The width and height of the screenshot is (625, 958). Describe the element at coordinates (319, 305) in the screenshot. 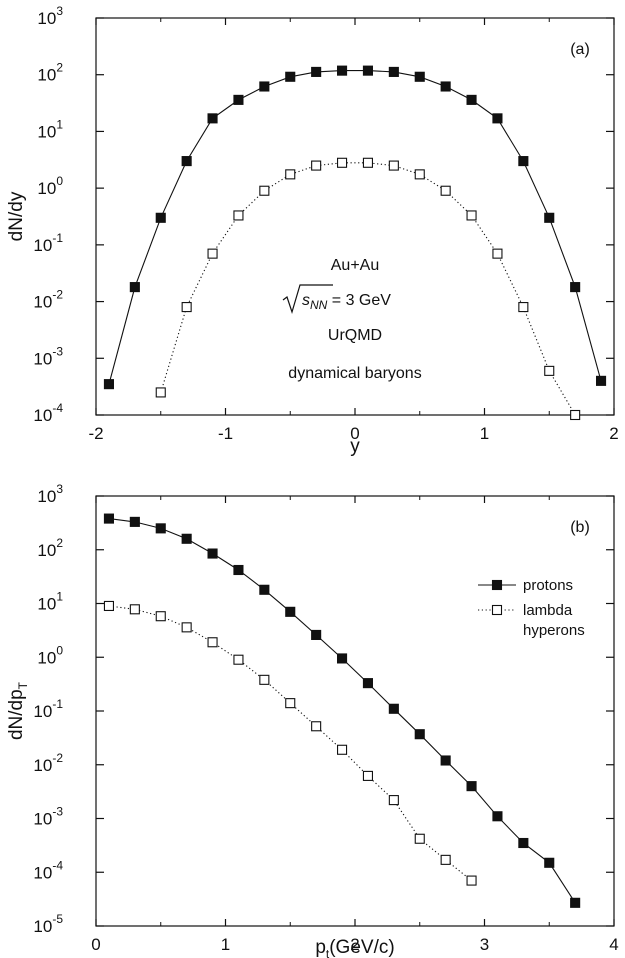

I see `annotation-energy-sub: NN` at that location.